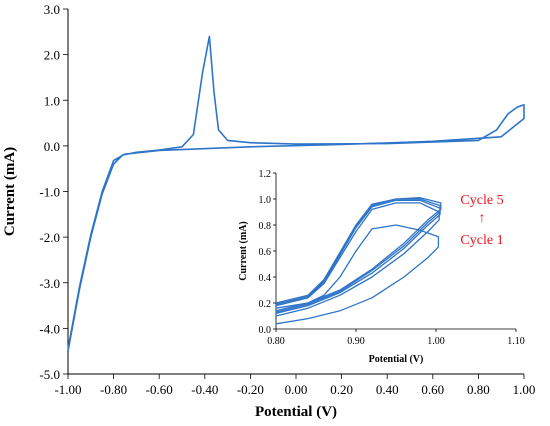 The image size is (550, 426). I want to click on inset-y-tick-label: 1.0, so click(265, 200).